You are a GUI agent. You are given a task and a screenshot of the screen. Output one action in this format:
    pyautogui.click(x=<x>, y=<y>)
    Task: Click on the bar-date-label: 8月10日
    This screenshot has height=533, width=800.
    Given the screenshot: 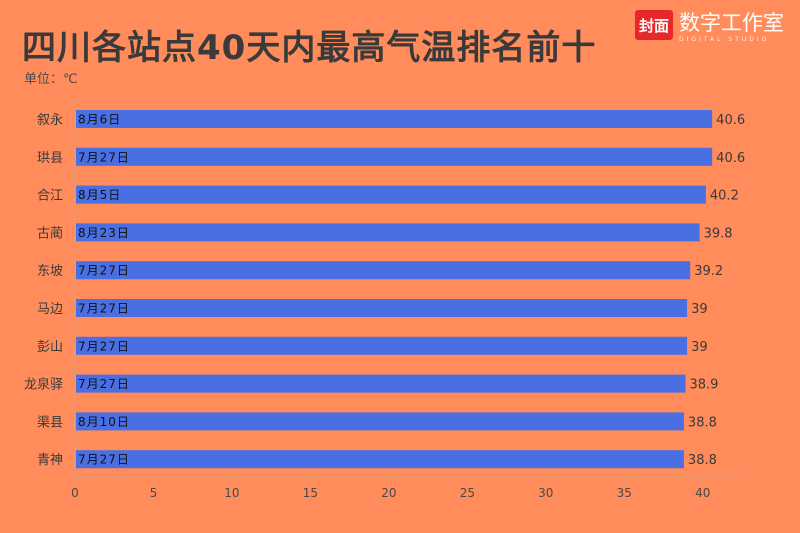 What is the action you would take?
    pyautogui.click(x=104, y=422)
    